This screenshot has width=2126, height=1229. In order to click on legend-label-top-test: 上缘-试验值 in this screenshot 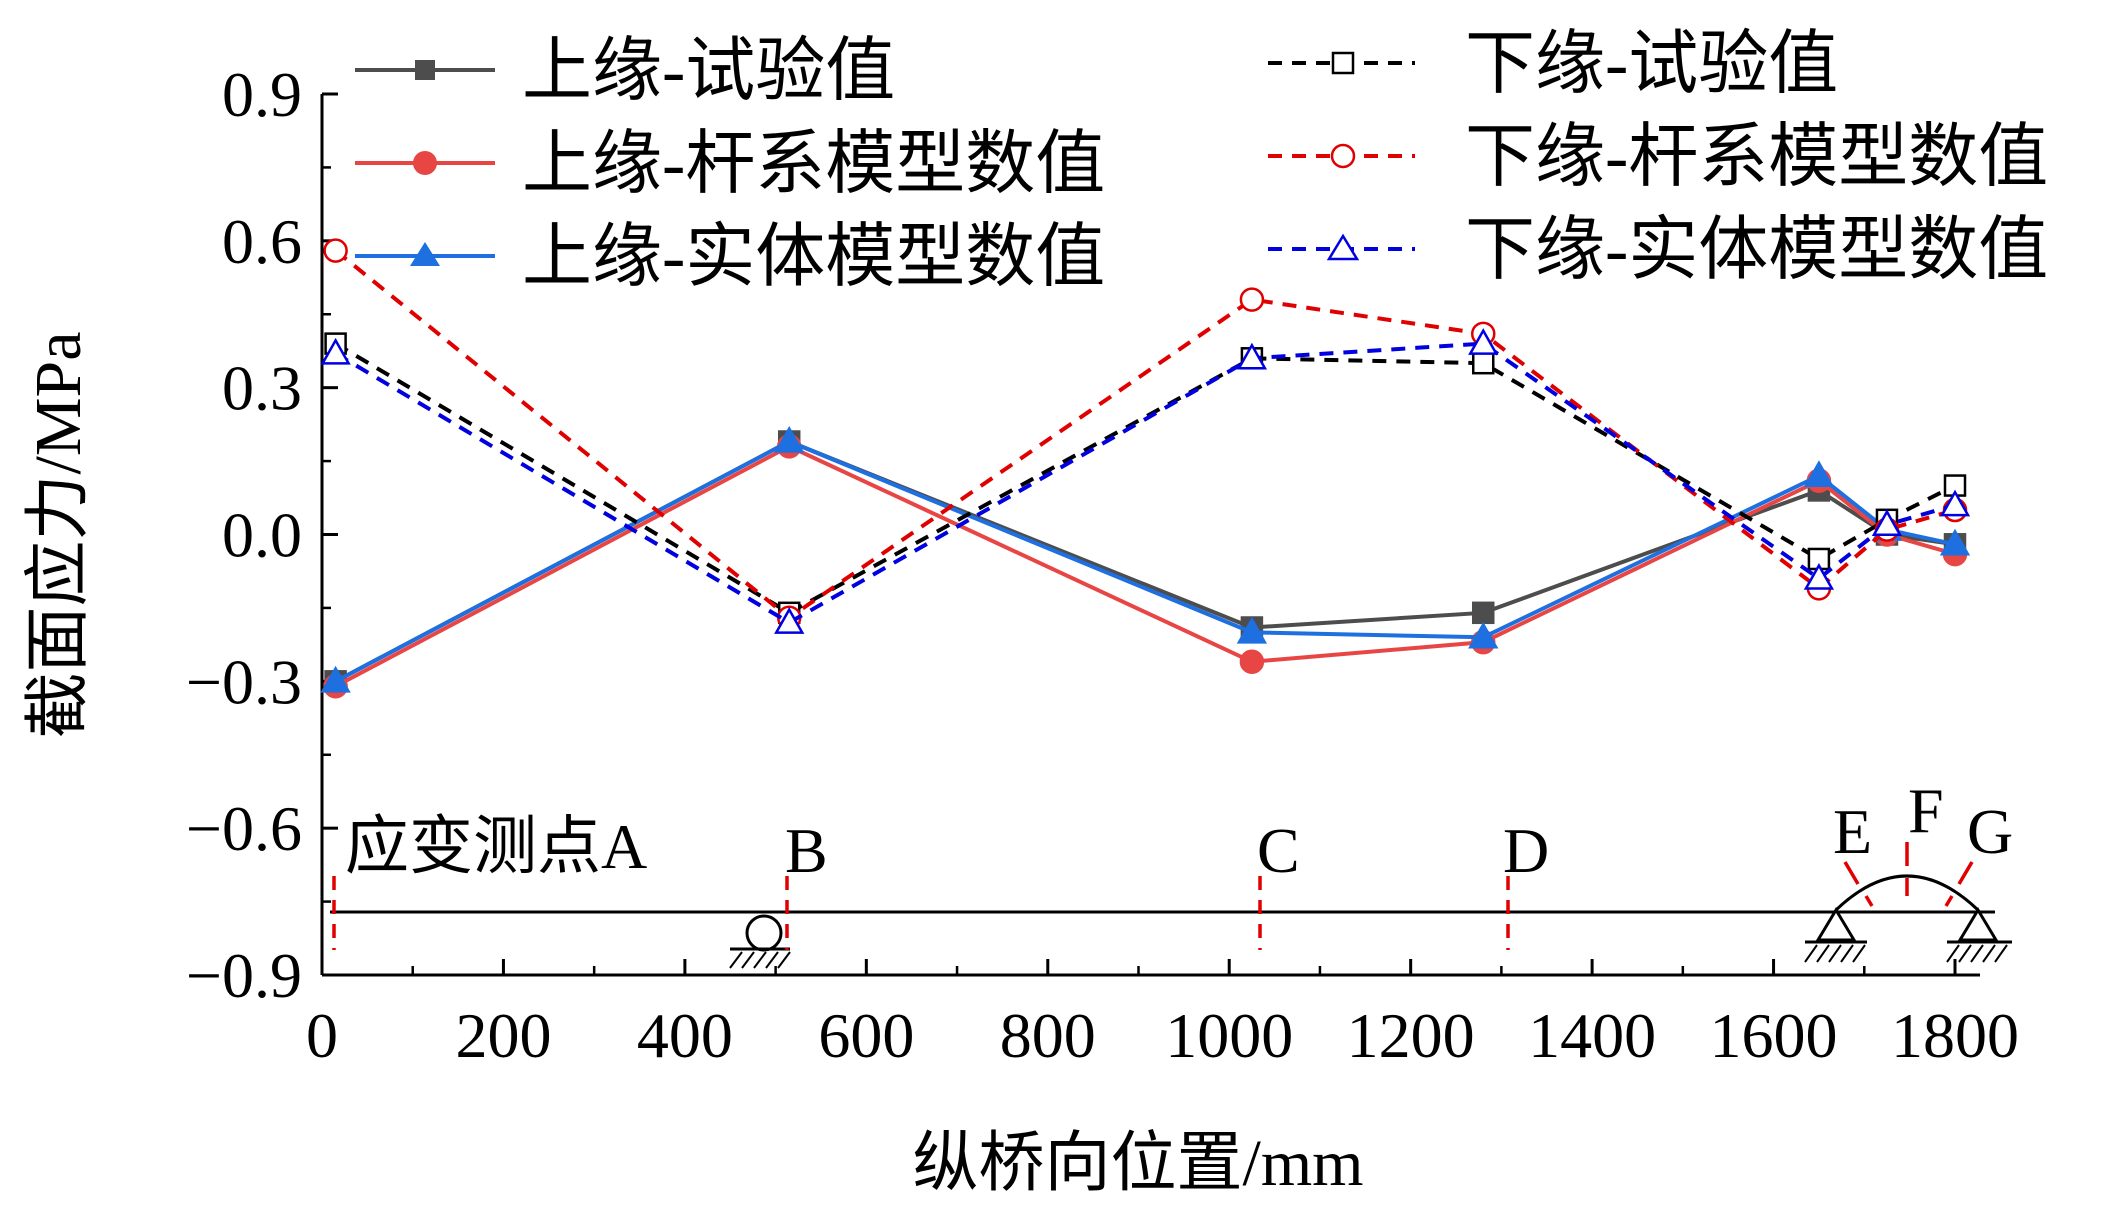, I will do `click(708, 71)`.